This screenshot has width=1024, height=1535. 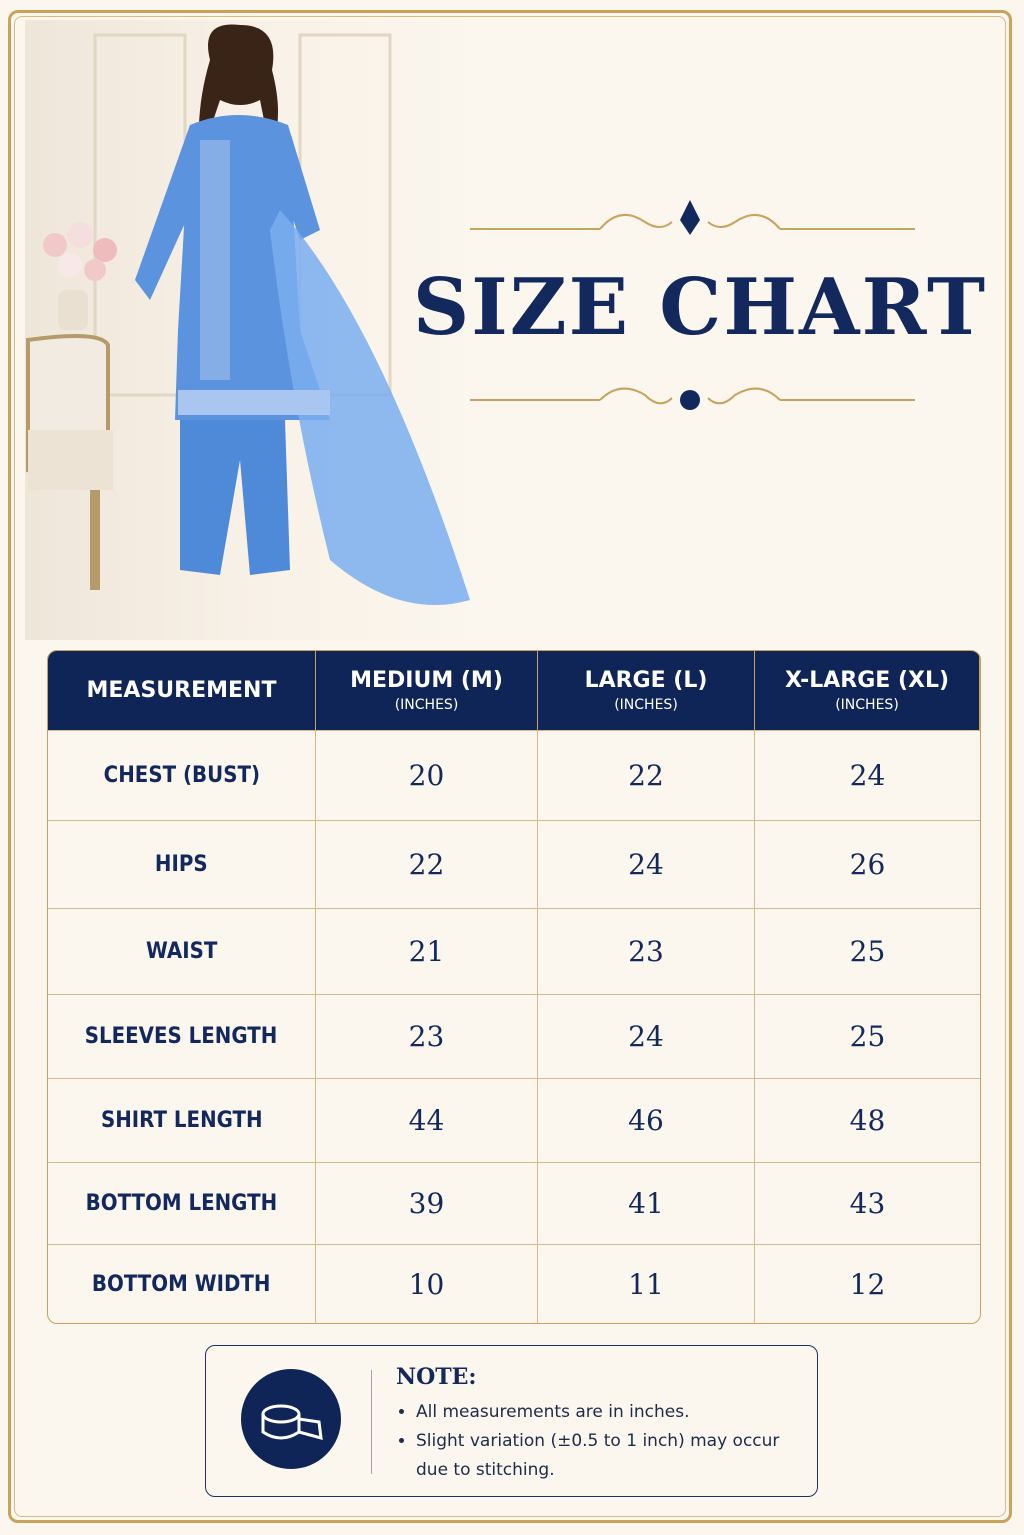 I want to click on note-item: All measurements are in inches., so click(x=616, y=1412).